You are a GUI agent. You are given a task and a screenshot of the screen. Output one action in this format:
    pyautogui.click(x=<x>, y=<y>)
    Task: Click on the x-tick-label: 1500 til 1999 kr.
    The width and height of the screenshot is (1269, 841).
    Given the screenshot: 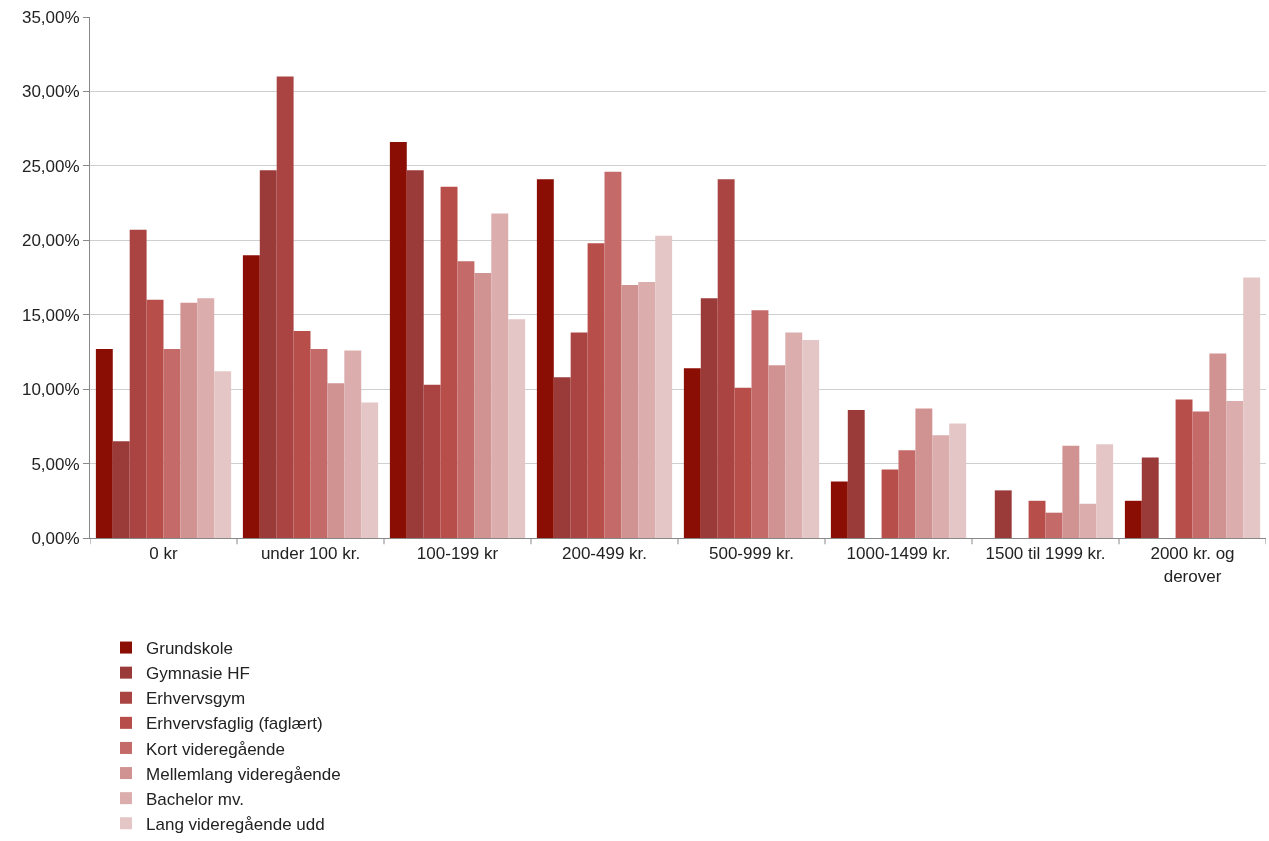 What is the action you would take?
    pyautogui.click(x=1045, y=554)
    